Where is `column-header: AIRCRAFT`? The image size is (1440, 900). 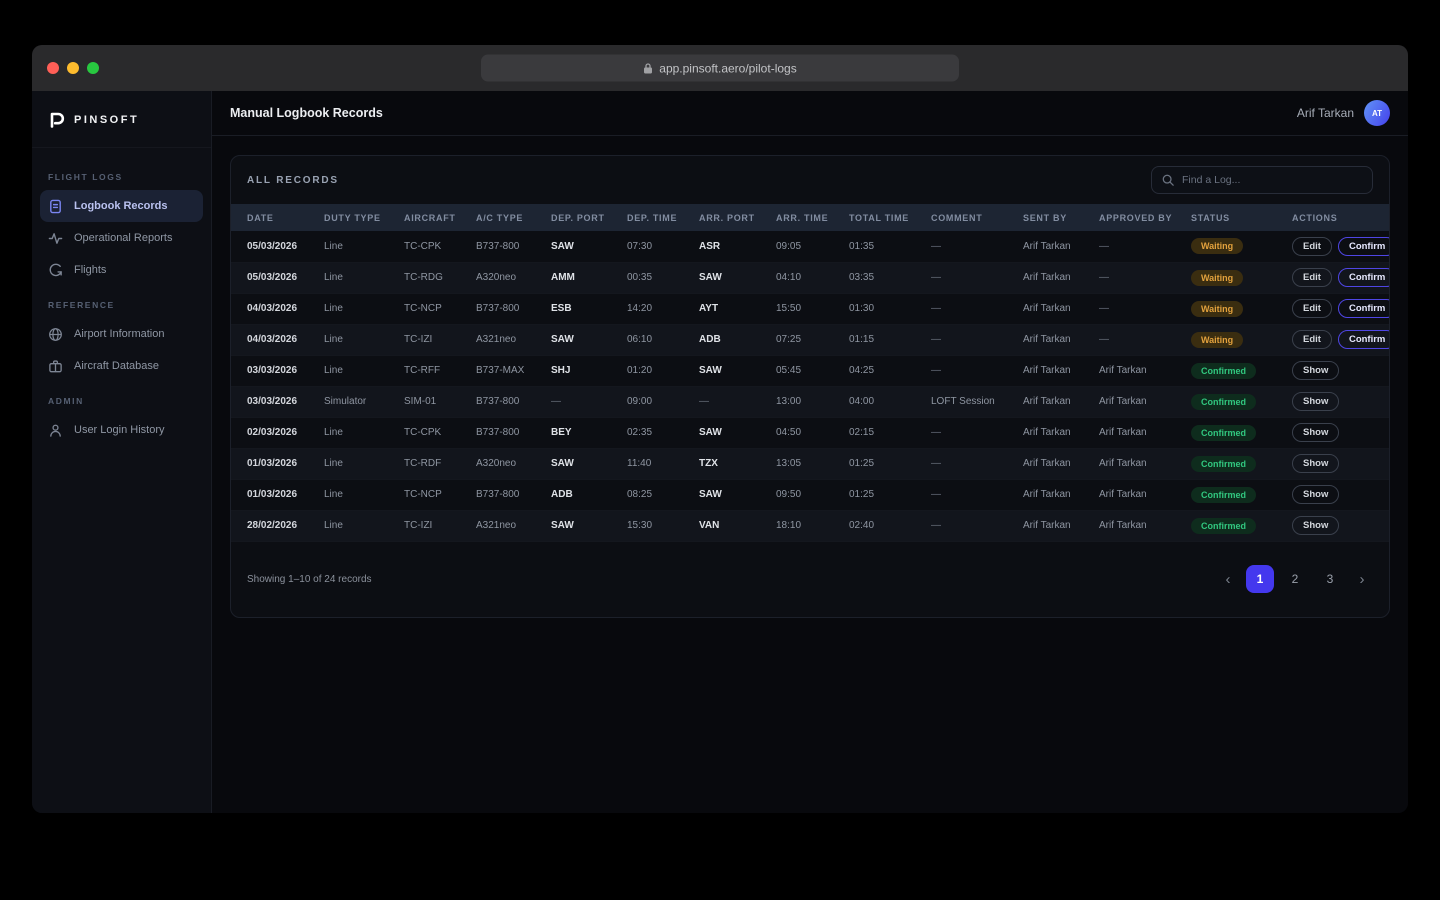 column-header: AIRCRAFT is located at coordinates (430, 217).